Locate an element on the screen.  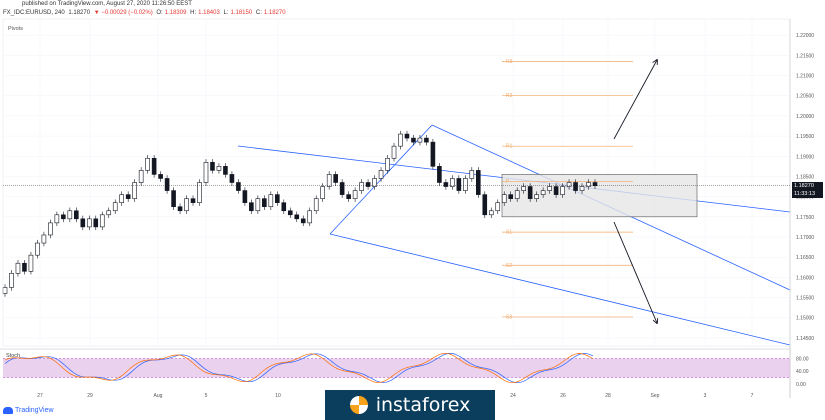
time-tick: 10 is located at coordinates (278, 396).